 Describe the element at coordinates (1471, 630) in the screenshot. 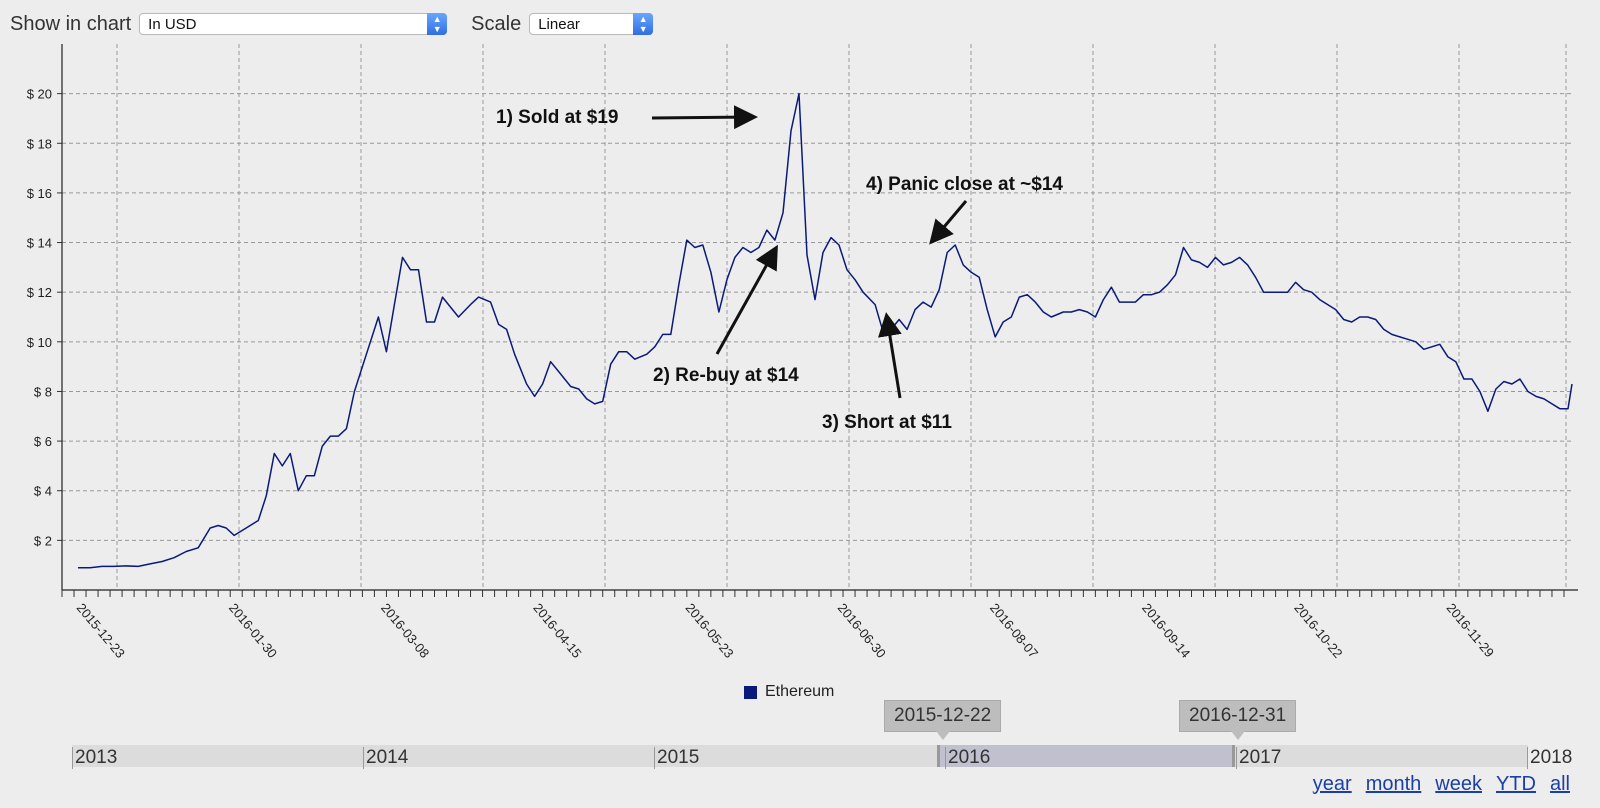

I see `x-tick-label: 2016-11-29` at that location.